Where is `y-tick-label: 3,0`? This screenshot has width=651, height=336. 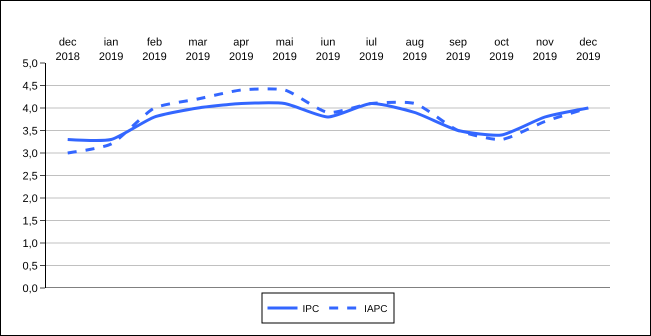
y-tick-label: 3,0 is located at coordinates (30, 154).